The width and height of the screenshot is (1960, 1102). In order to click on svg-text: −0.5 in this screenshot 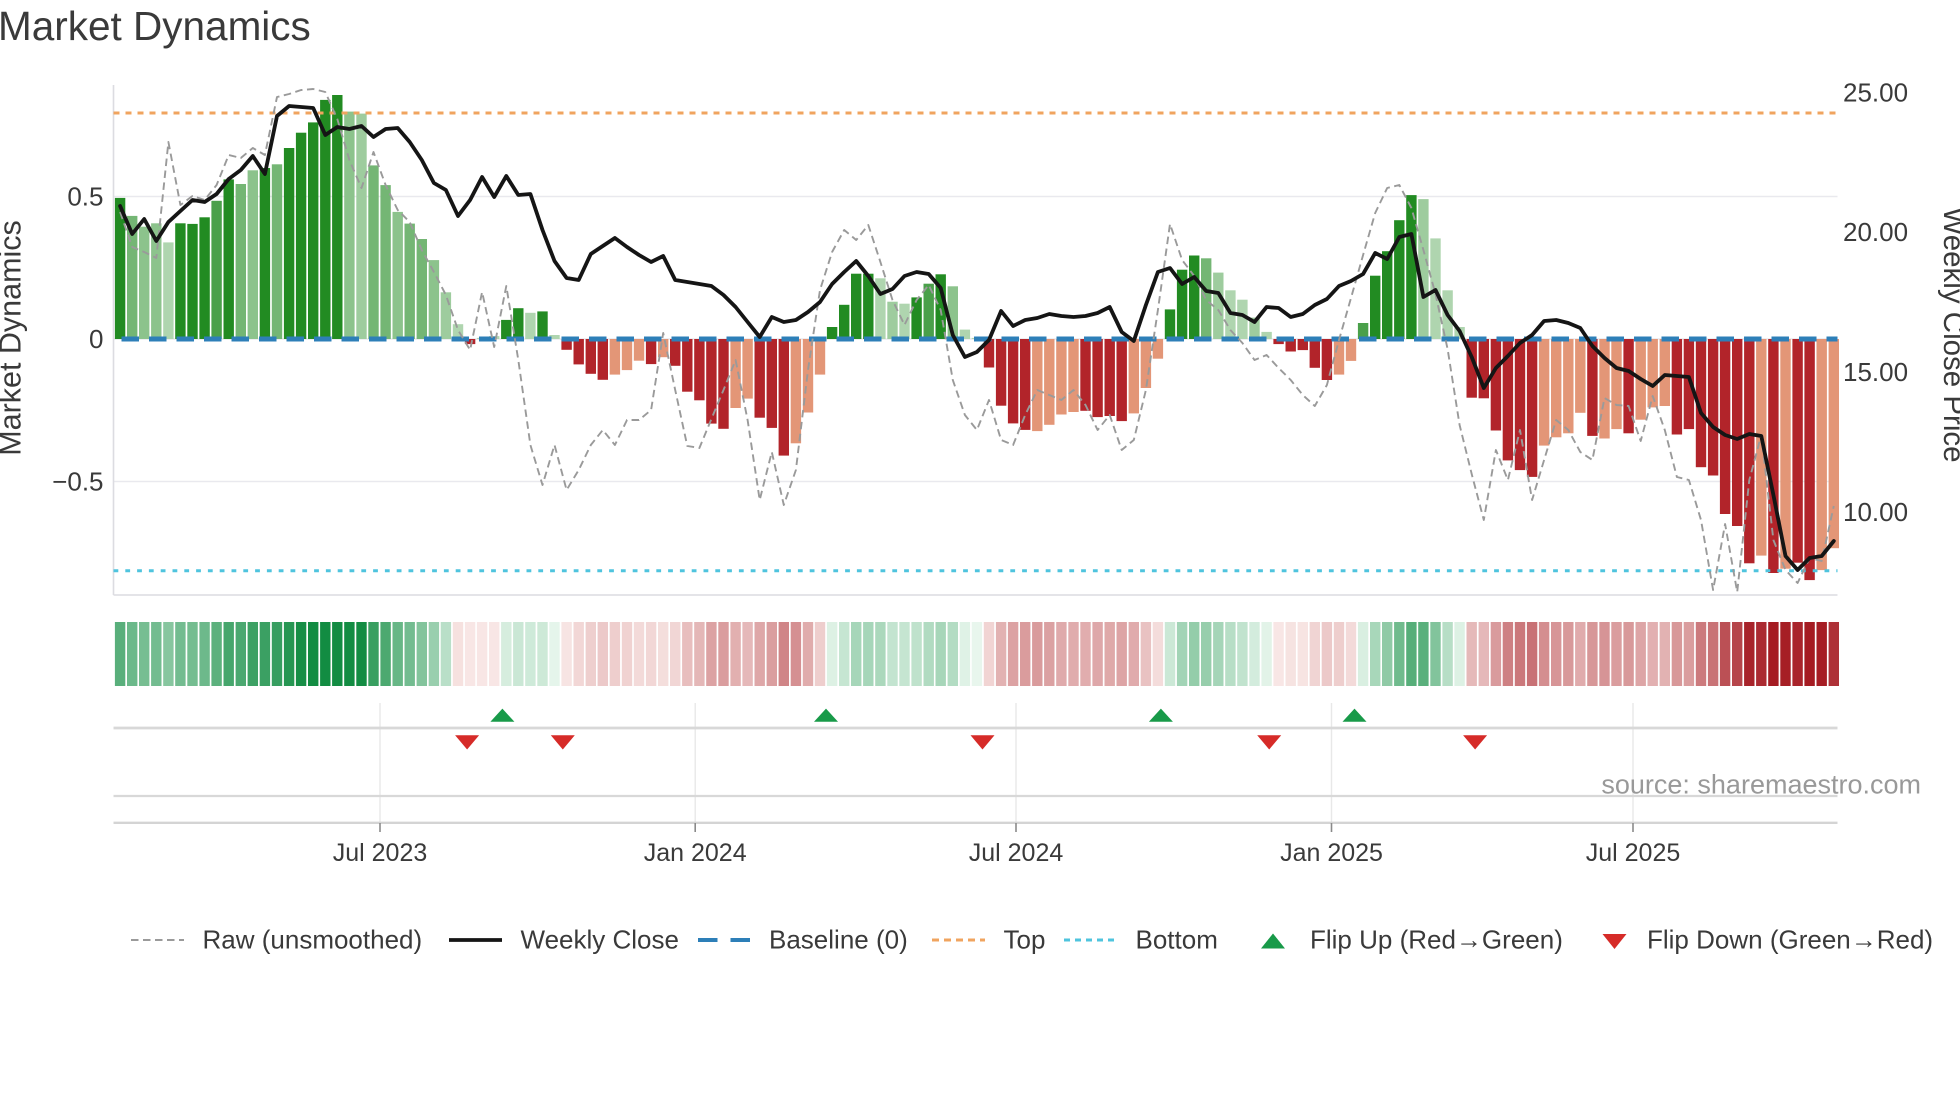, I will do `click(77, 482)`.